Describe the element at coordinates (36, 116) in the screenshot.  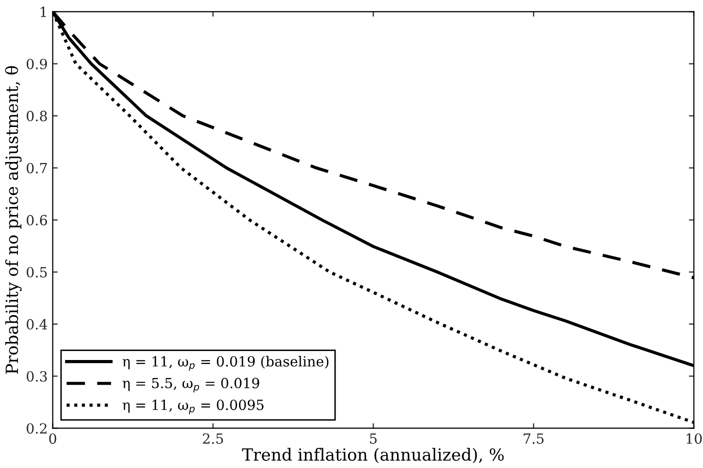
I see `y-tick-label: 0.8` at that location.